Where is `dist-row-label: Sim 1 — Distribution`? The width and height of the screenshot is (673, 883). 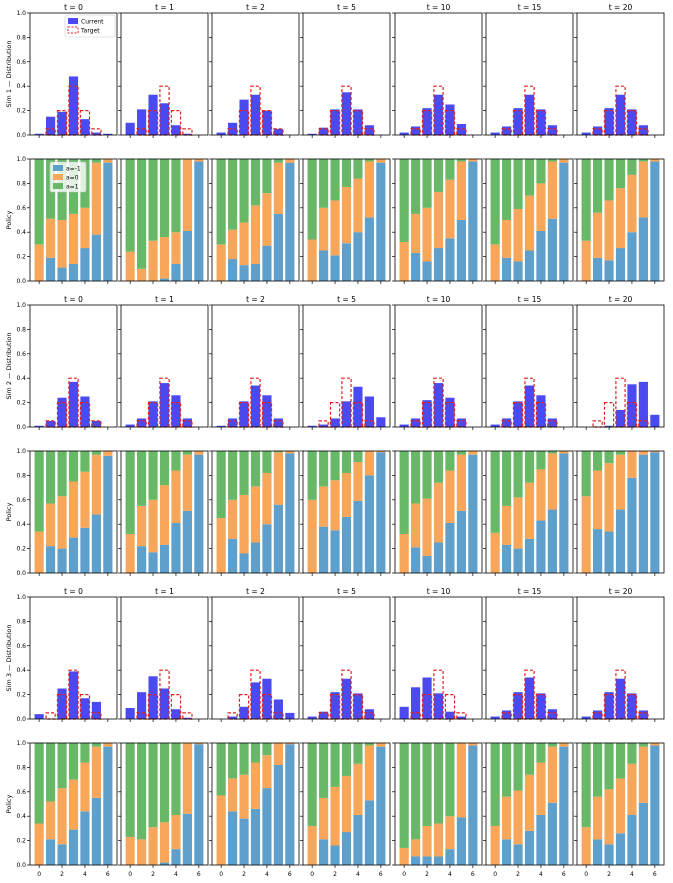 dist-row-label: Sim 1 — Distribution is located at coordinates (9, 73).